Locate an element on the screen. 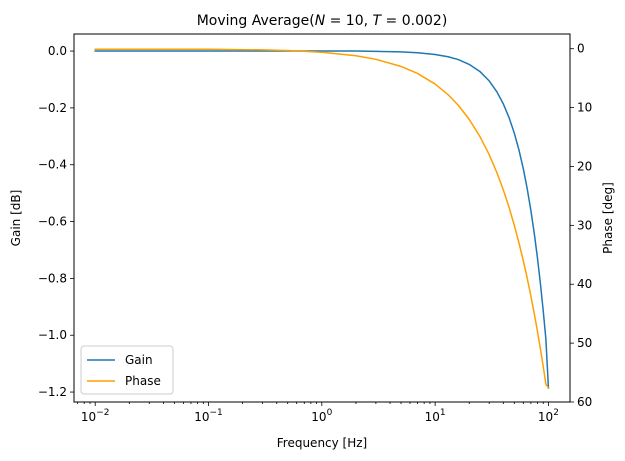 This screenshot has width=625, height=461. legend-entry-gain: Gain is located at coordinates (139, 360).